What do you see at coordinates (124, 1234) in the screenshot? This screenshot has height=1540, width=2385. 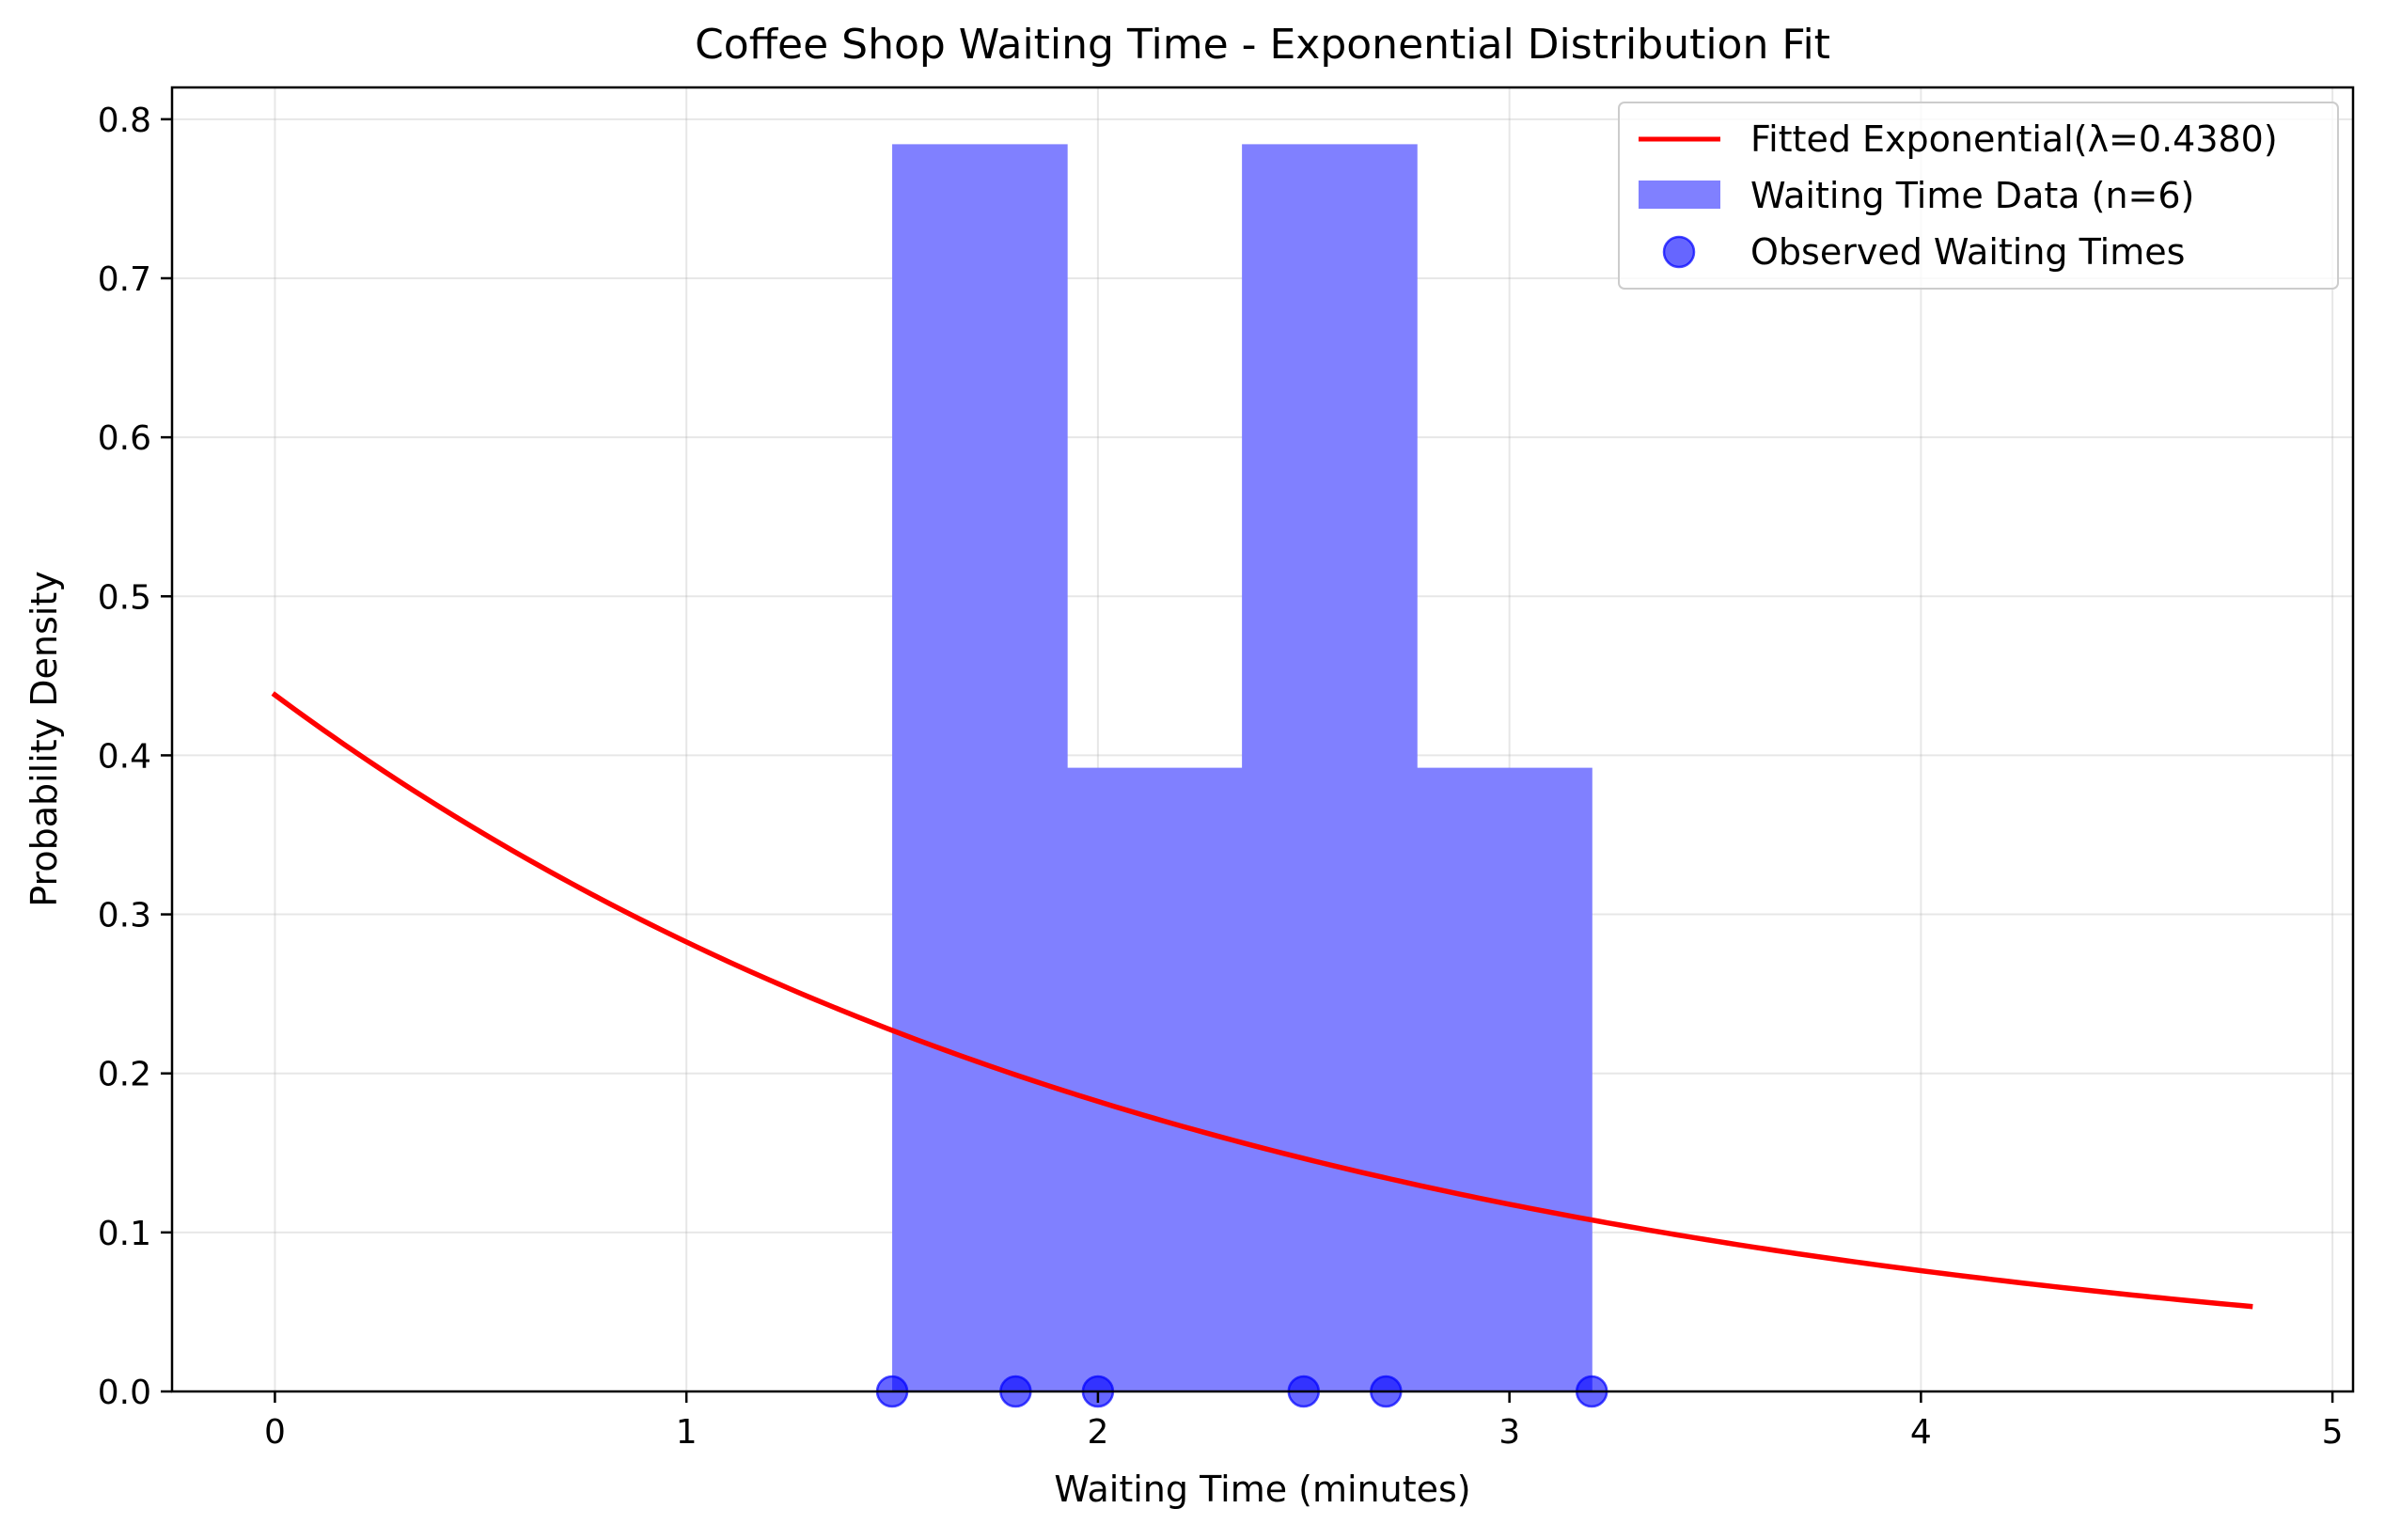 I see `y-tick-label: 0.1` at bounding box center [124, 1234].